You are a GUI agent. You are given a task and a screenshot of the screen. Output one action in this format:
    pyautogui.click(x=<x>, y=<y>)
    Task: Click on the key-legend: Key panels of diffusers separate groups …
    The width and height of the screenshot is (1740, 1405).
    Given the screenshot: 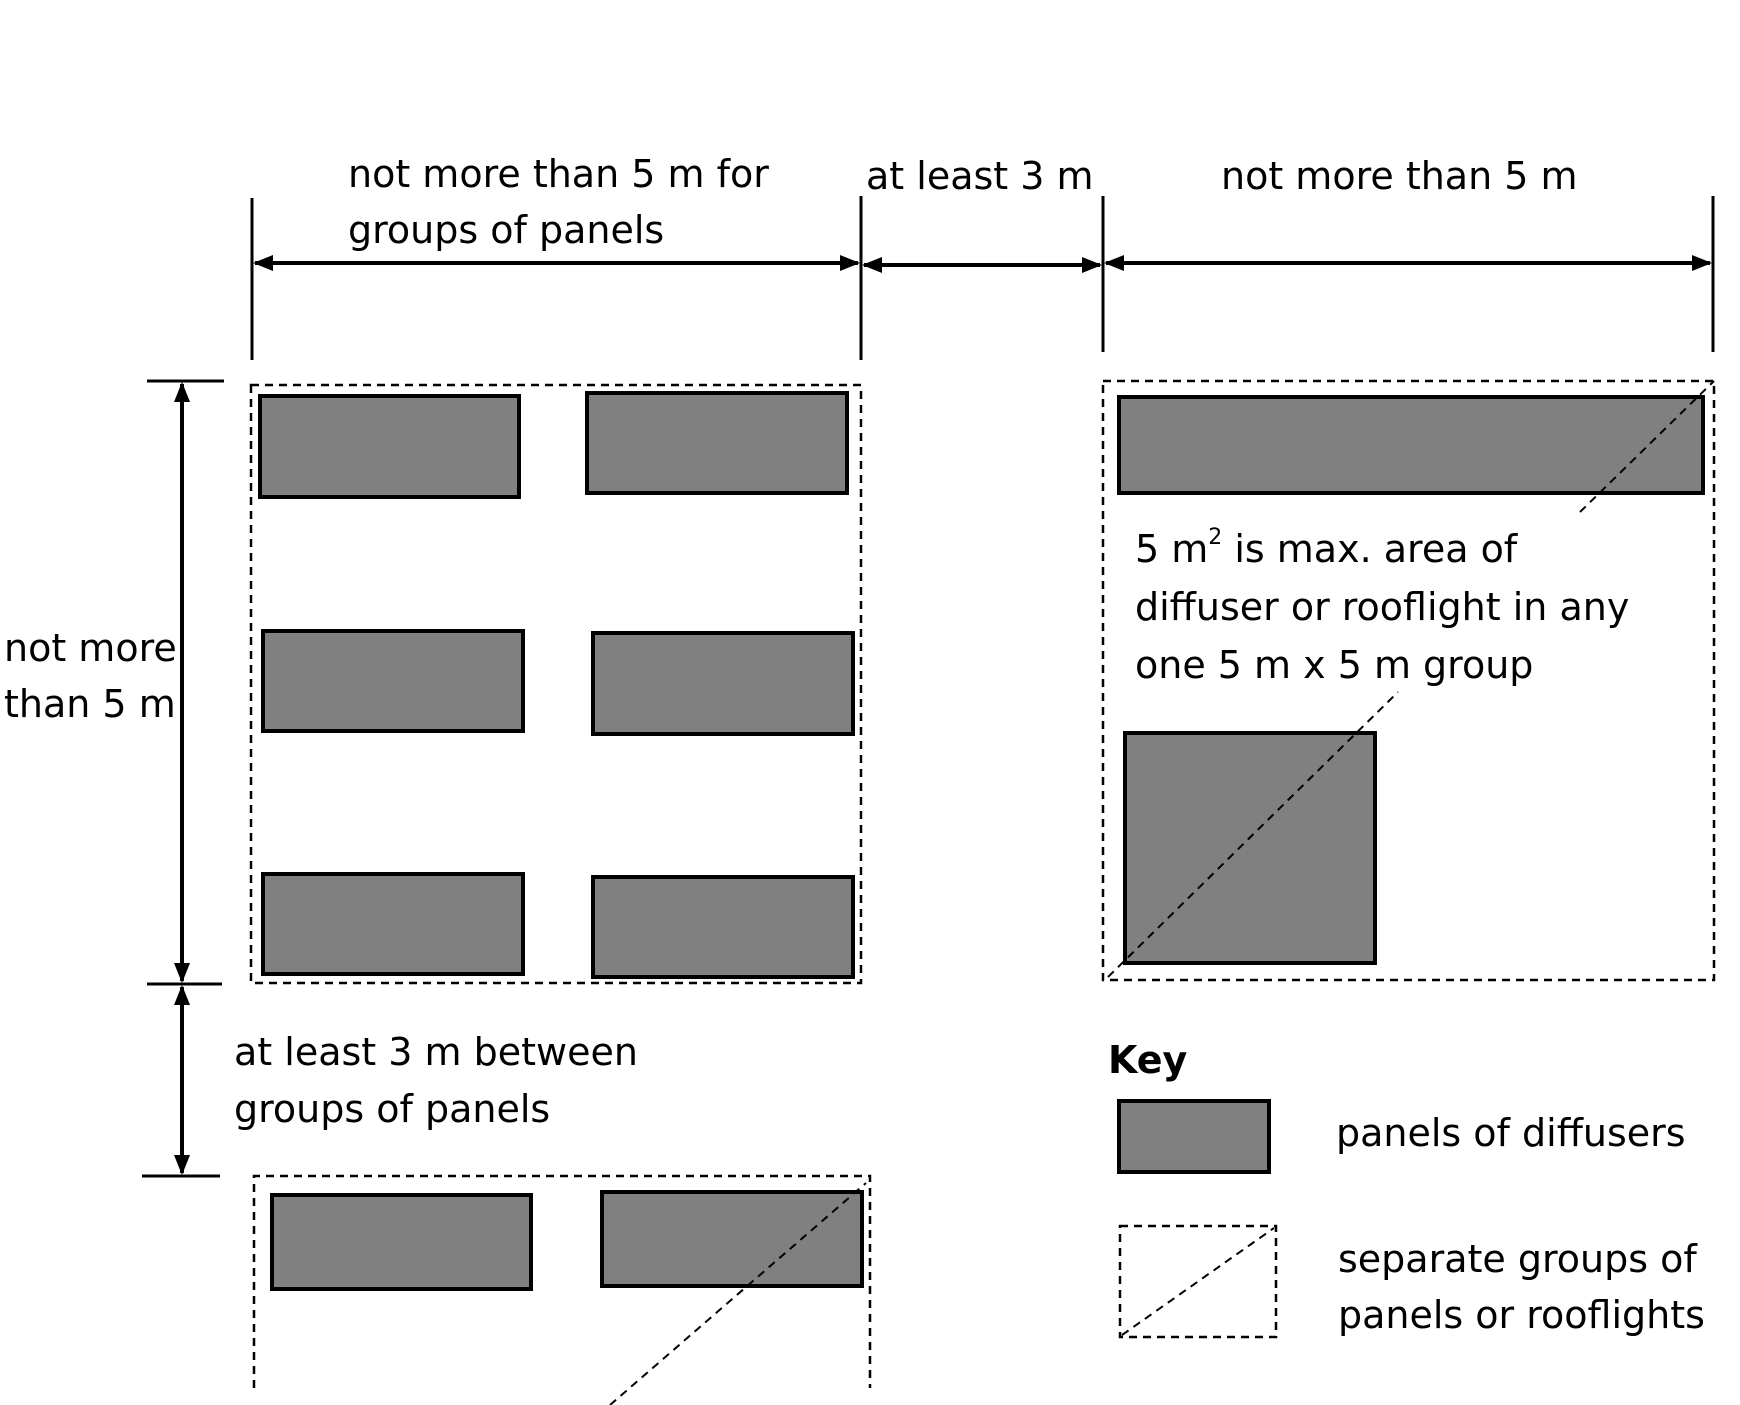 What is the action you would take?
    pyautogui.click(x=1406, y=1188)
    